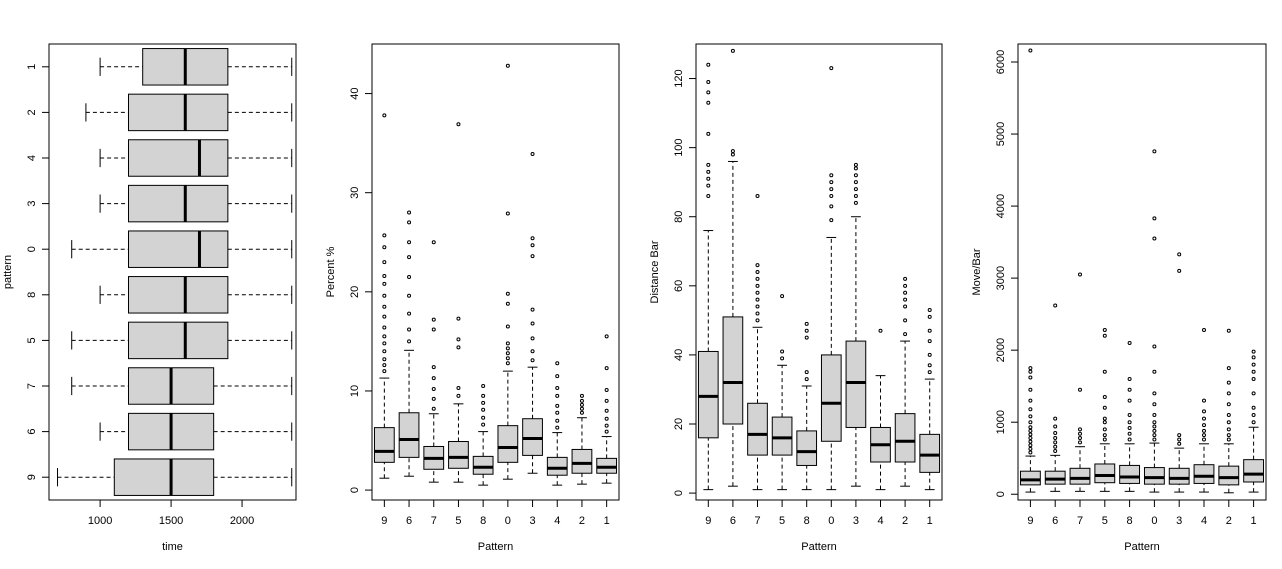  What do you see at coordinates (32, 158) in the screenshot?
I see `y-tick-label: 4` at bounding box center [32, 158].